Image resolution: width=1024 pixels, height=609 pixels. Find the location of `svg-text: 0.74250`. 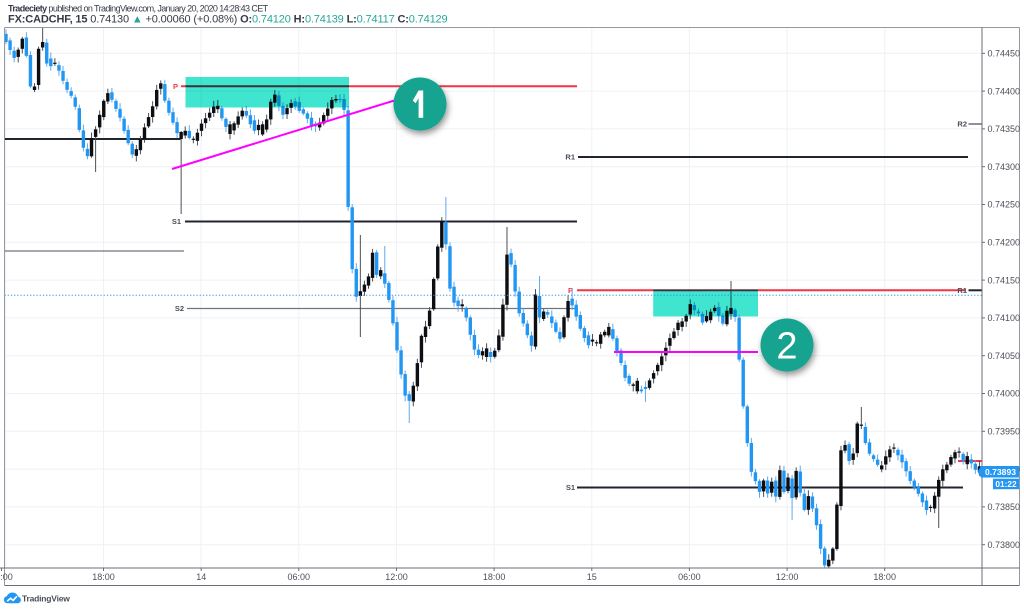

svg-text: 0.74250 is located at coordinates (1004, 205).